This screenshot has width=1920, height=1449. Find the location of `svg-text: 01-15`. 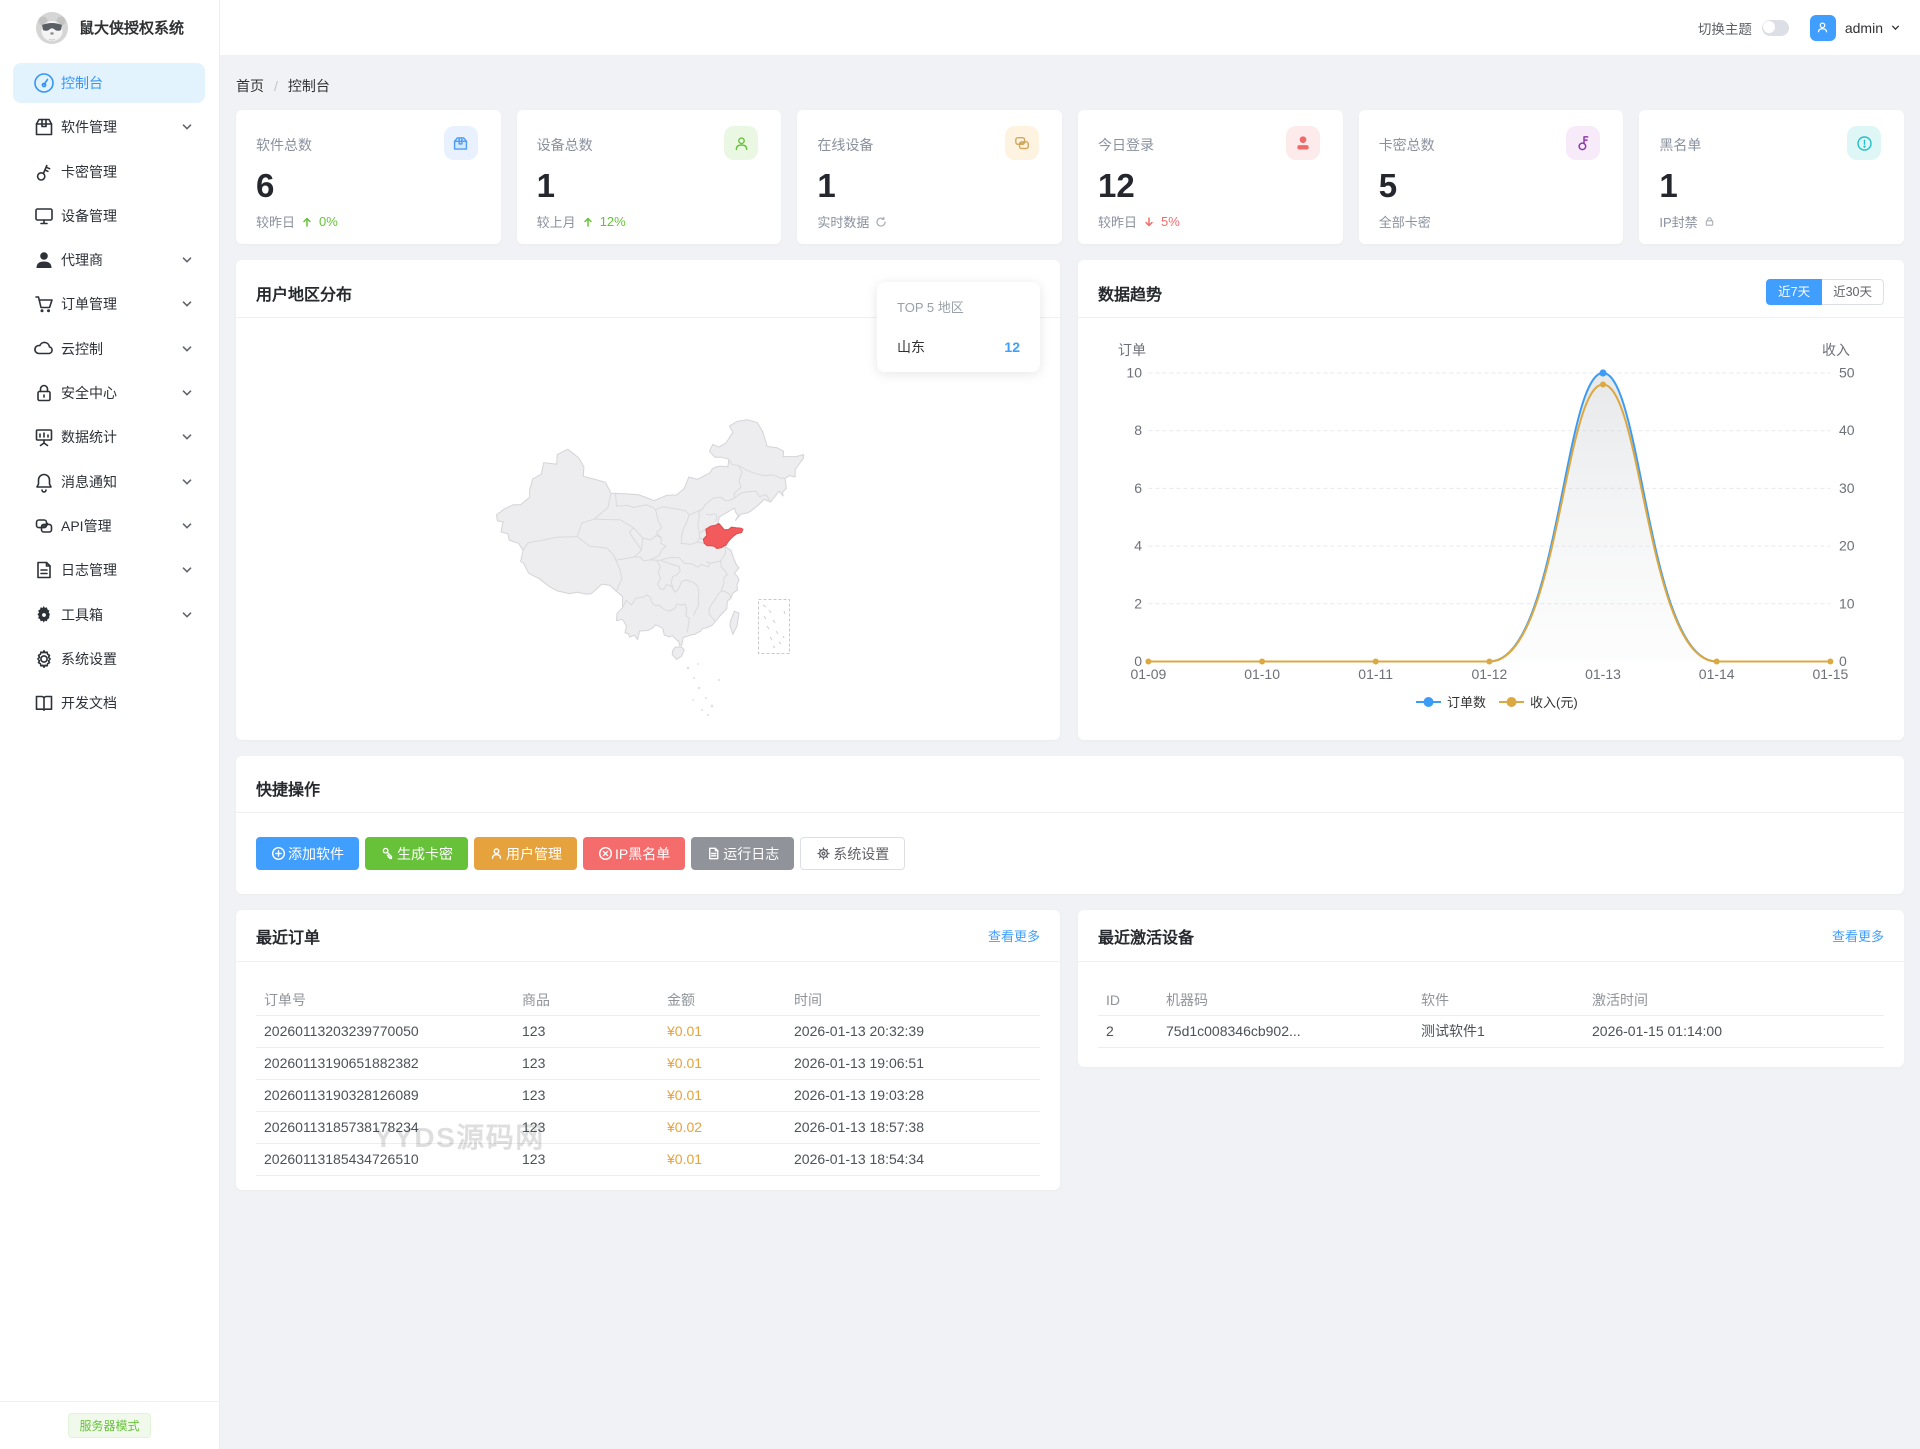

svg-text: 01-15 is located at coordinates (1830, 674).